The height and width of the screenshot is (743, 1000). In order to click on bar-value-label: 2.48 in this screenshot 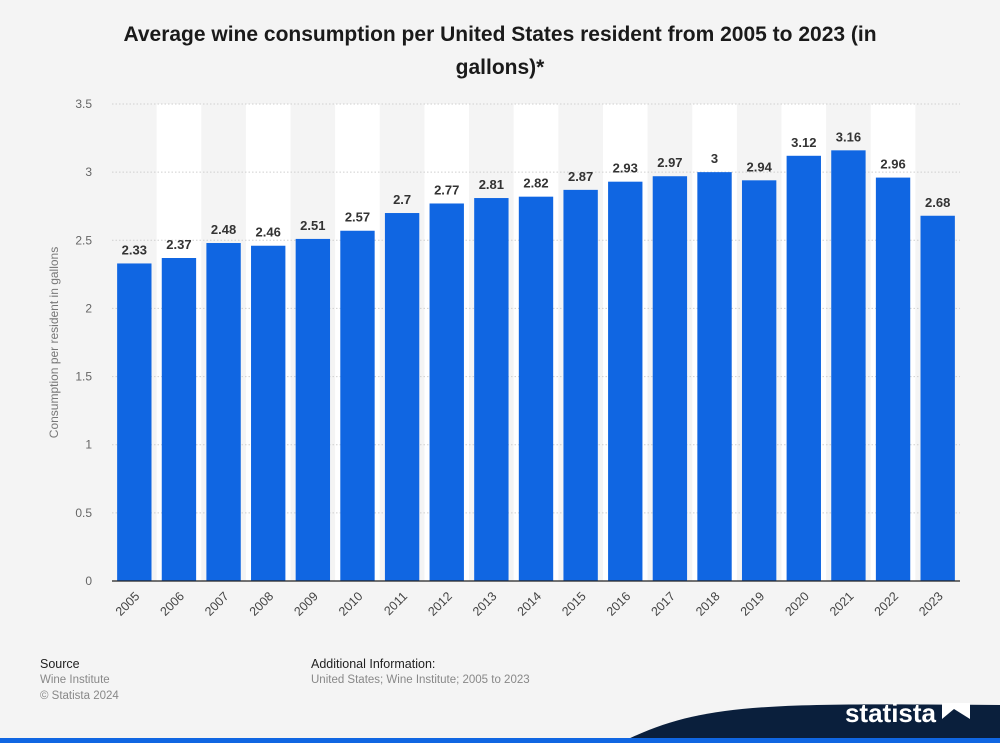, I will do `click(223, 229)`.